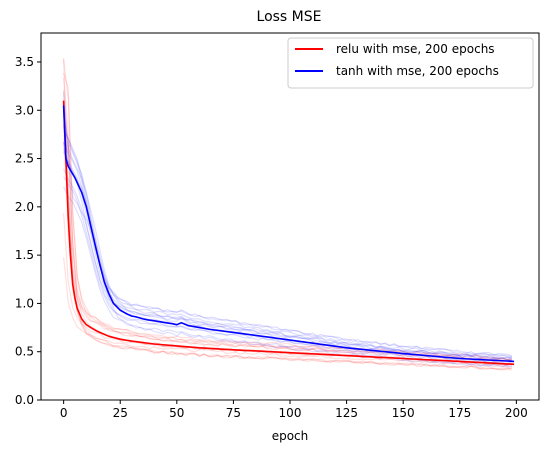  Describe the element at coordinates (415, 49) in the screenshot. I see `legend-label-relu: relu with mse, 200 epochs` at that location.